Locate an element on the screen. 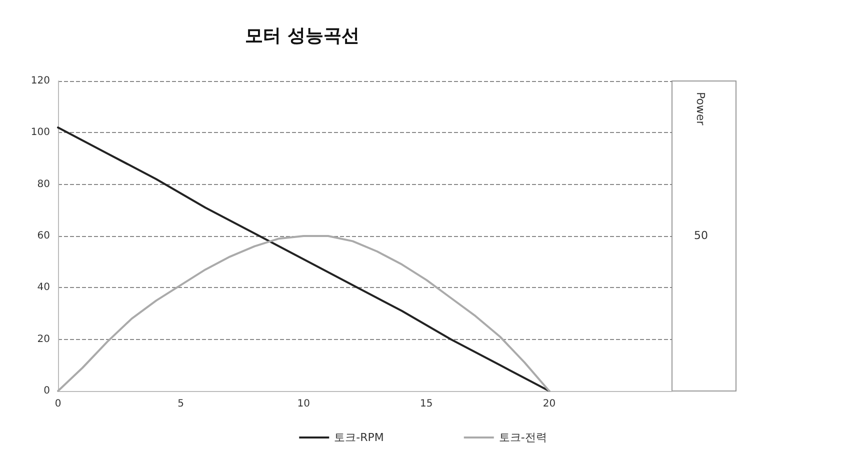 The image size is (846, 452). legend-label: 토크-전력 is located at coordinates (522, 437).